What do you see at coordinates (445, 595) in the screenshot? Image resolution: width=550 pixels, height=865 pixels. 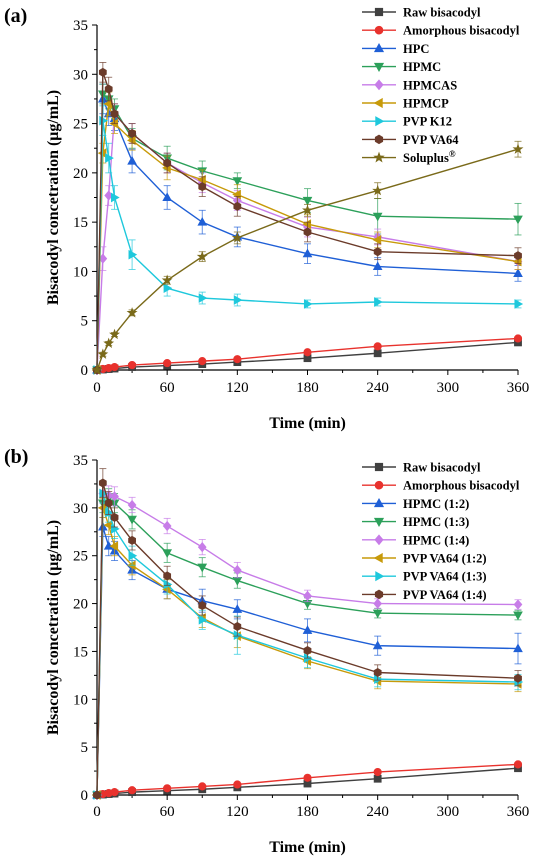 I see `legend-label: PVP VA64 (1:4)` at bounding box center [445, 595].